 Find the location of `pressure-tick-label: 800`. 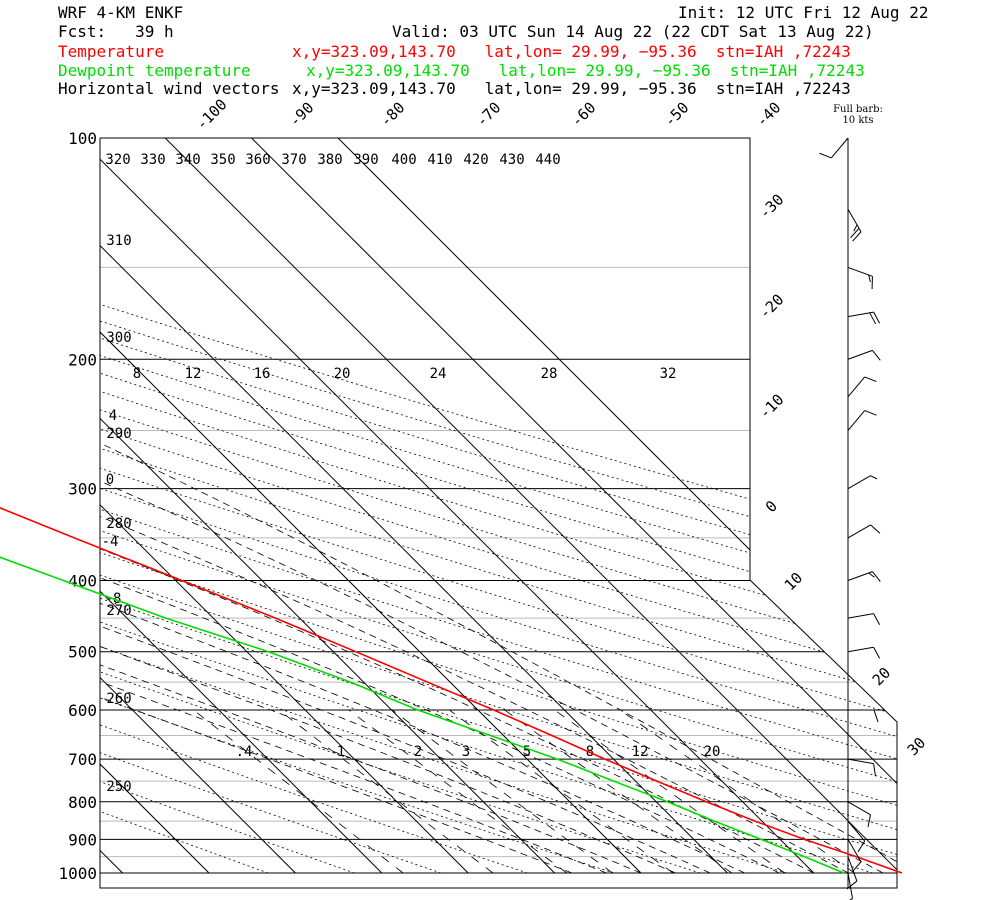

pressure-tick-label: 800 is located at coordinates (82, 802).